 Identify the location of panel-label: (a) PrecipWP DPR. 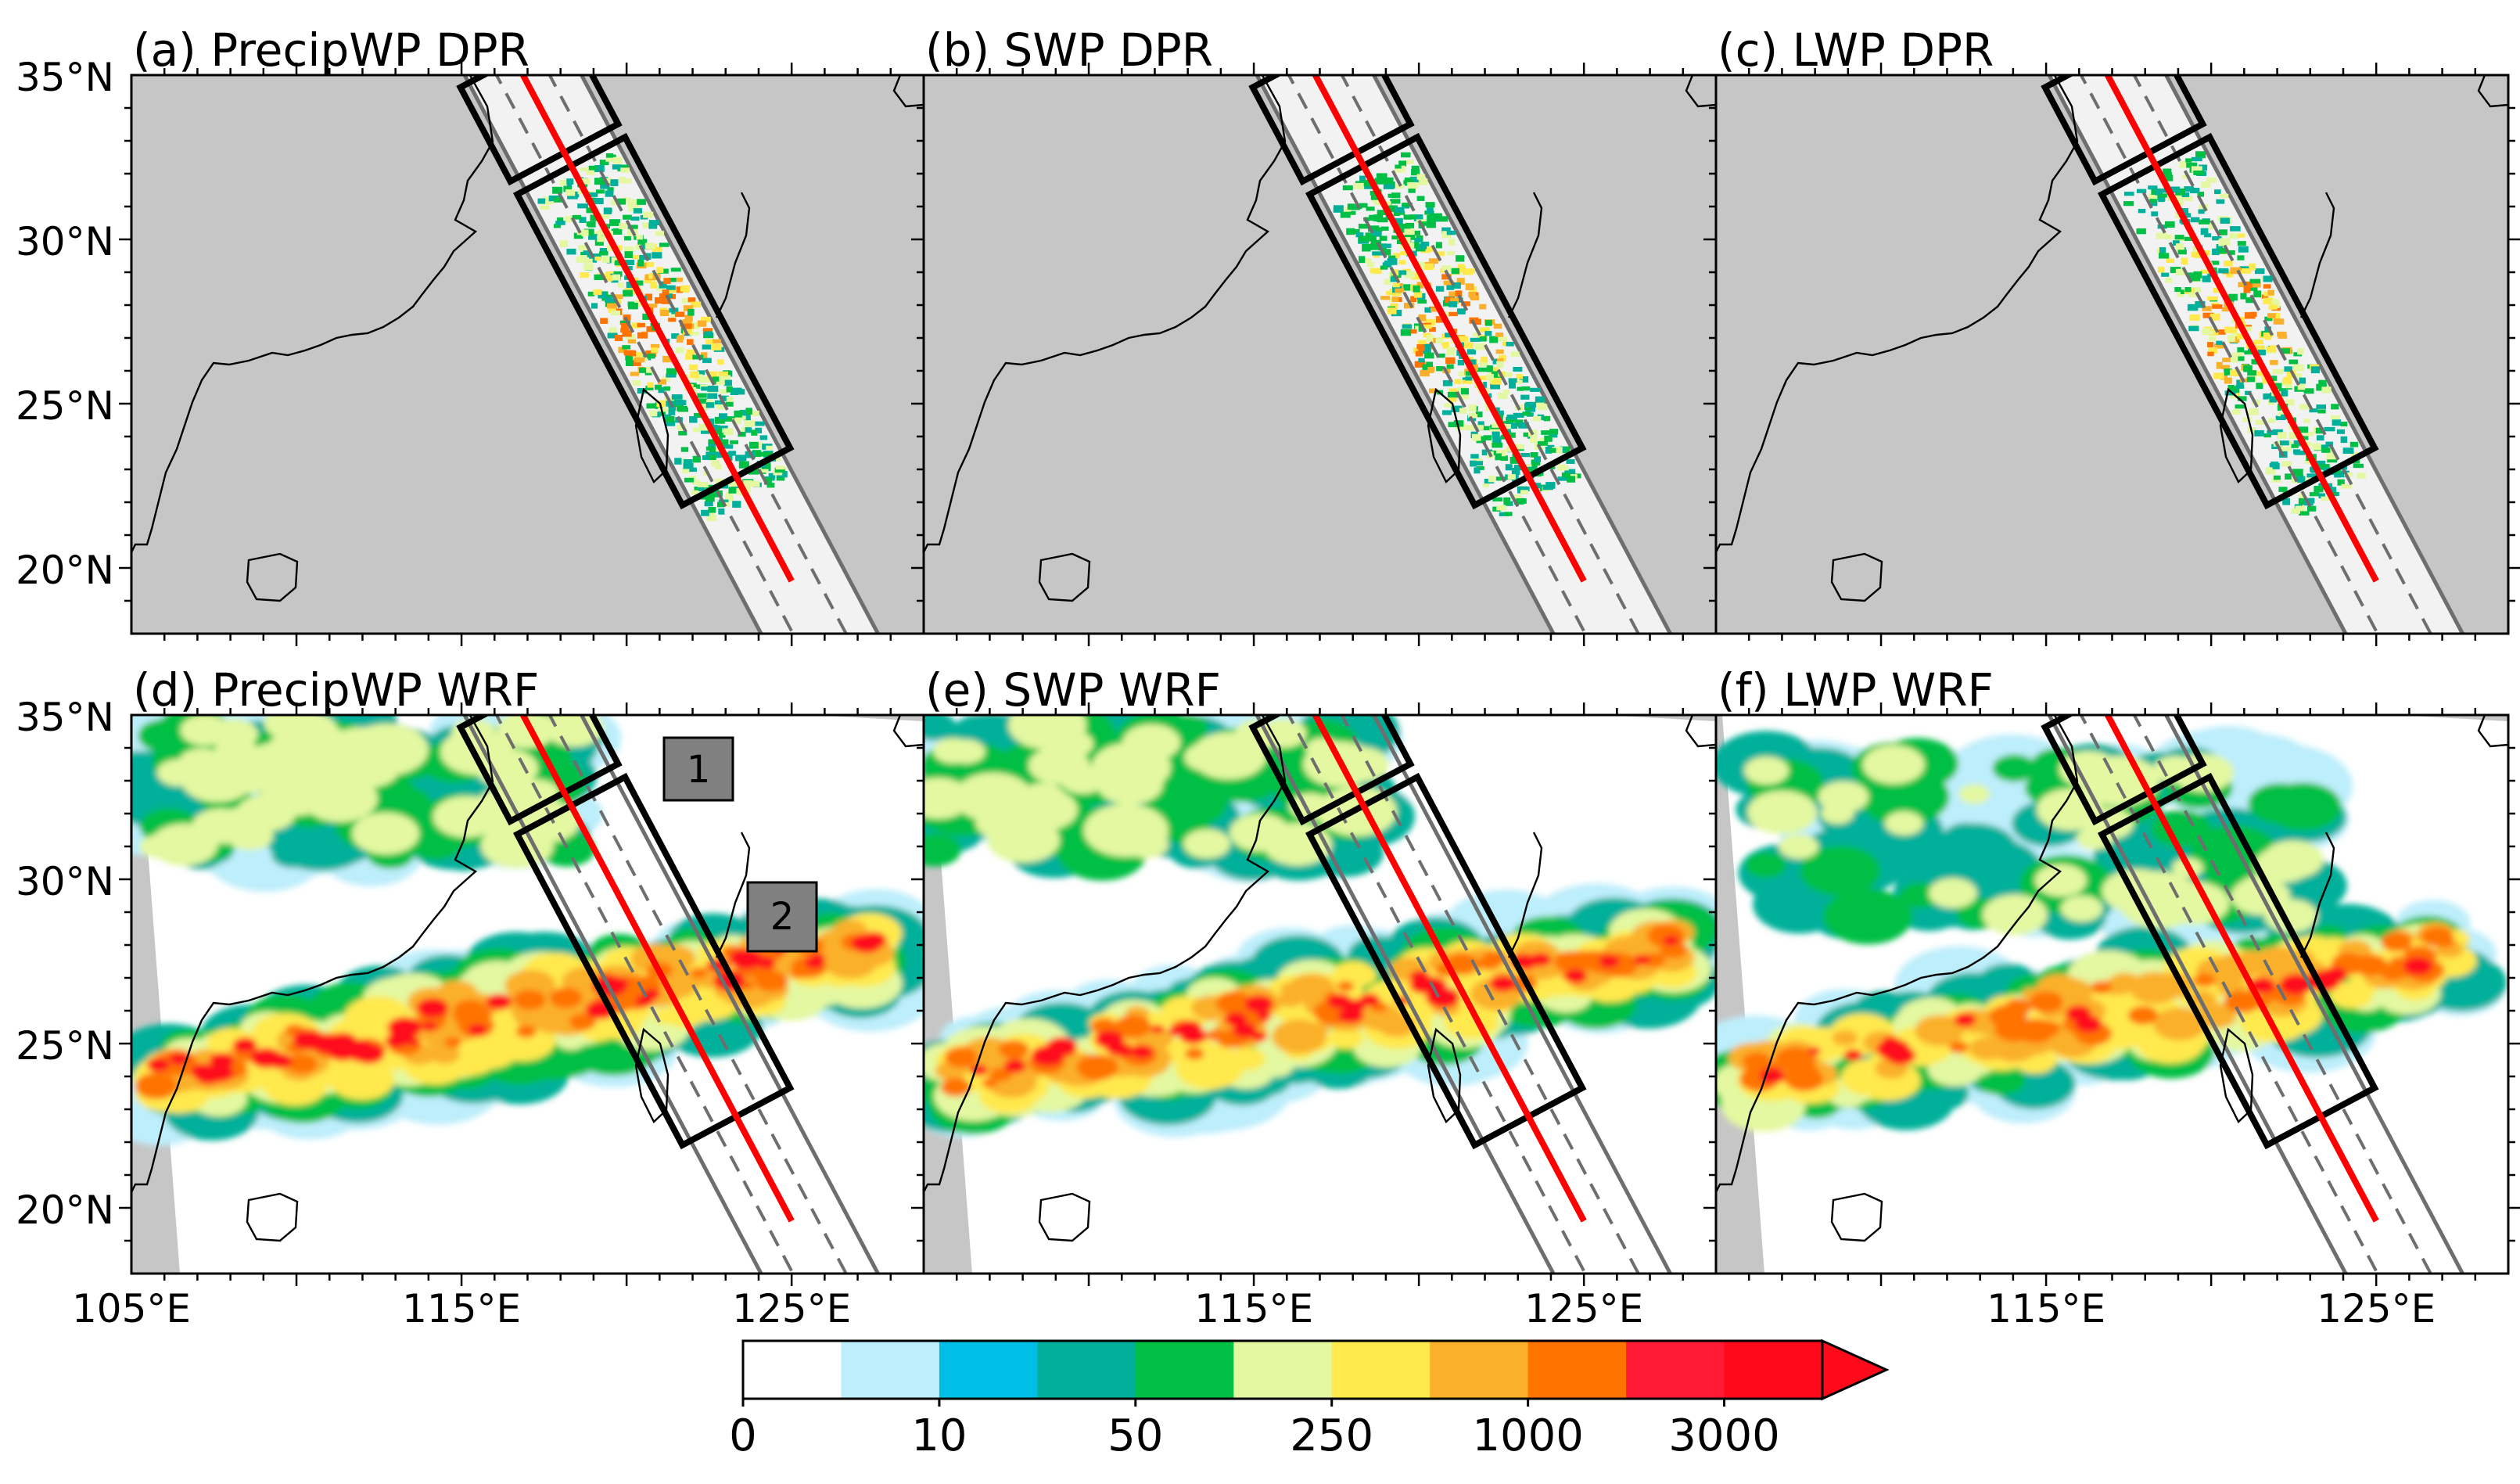
(331, 50).